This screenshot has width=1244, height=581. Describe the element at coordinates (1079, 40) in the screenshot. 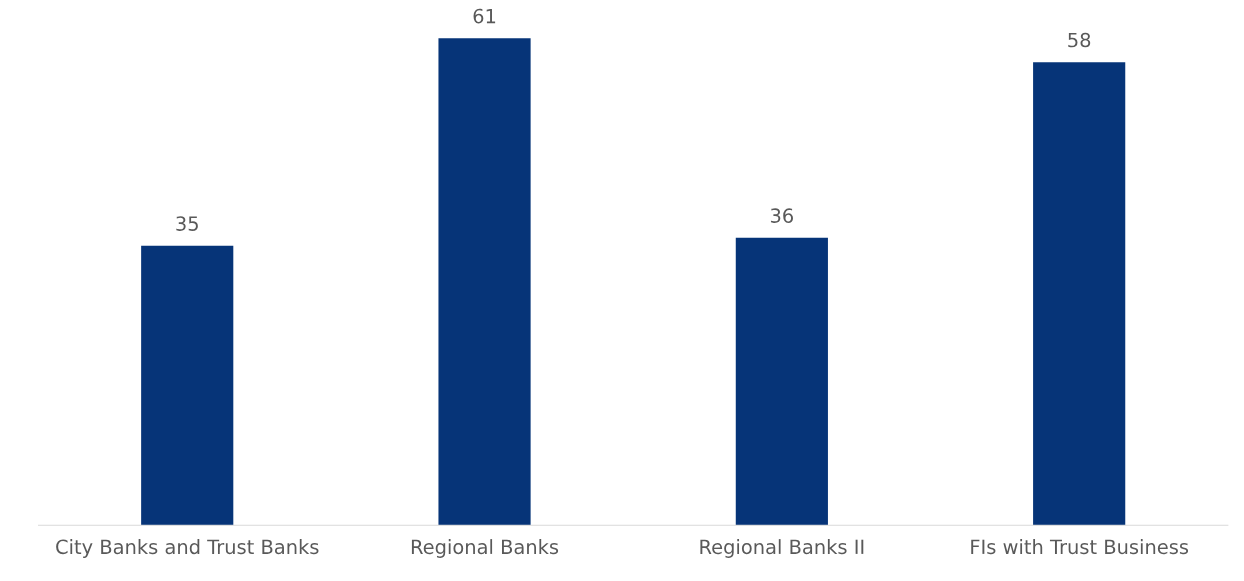

I see `data-label: 58` at that location.